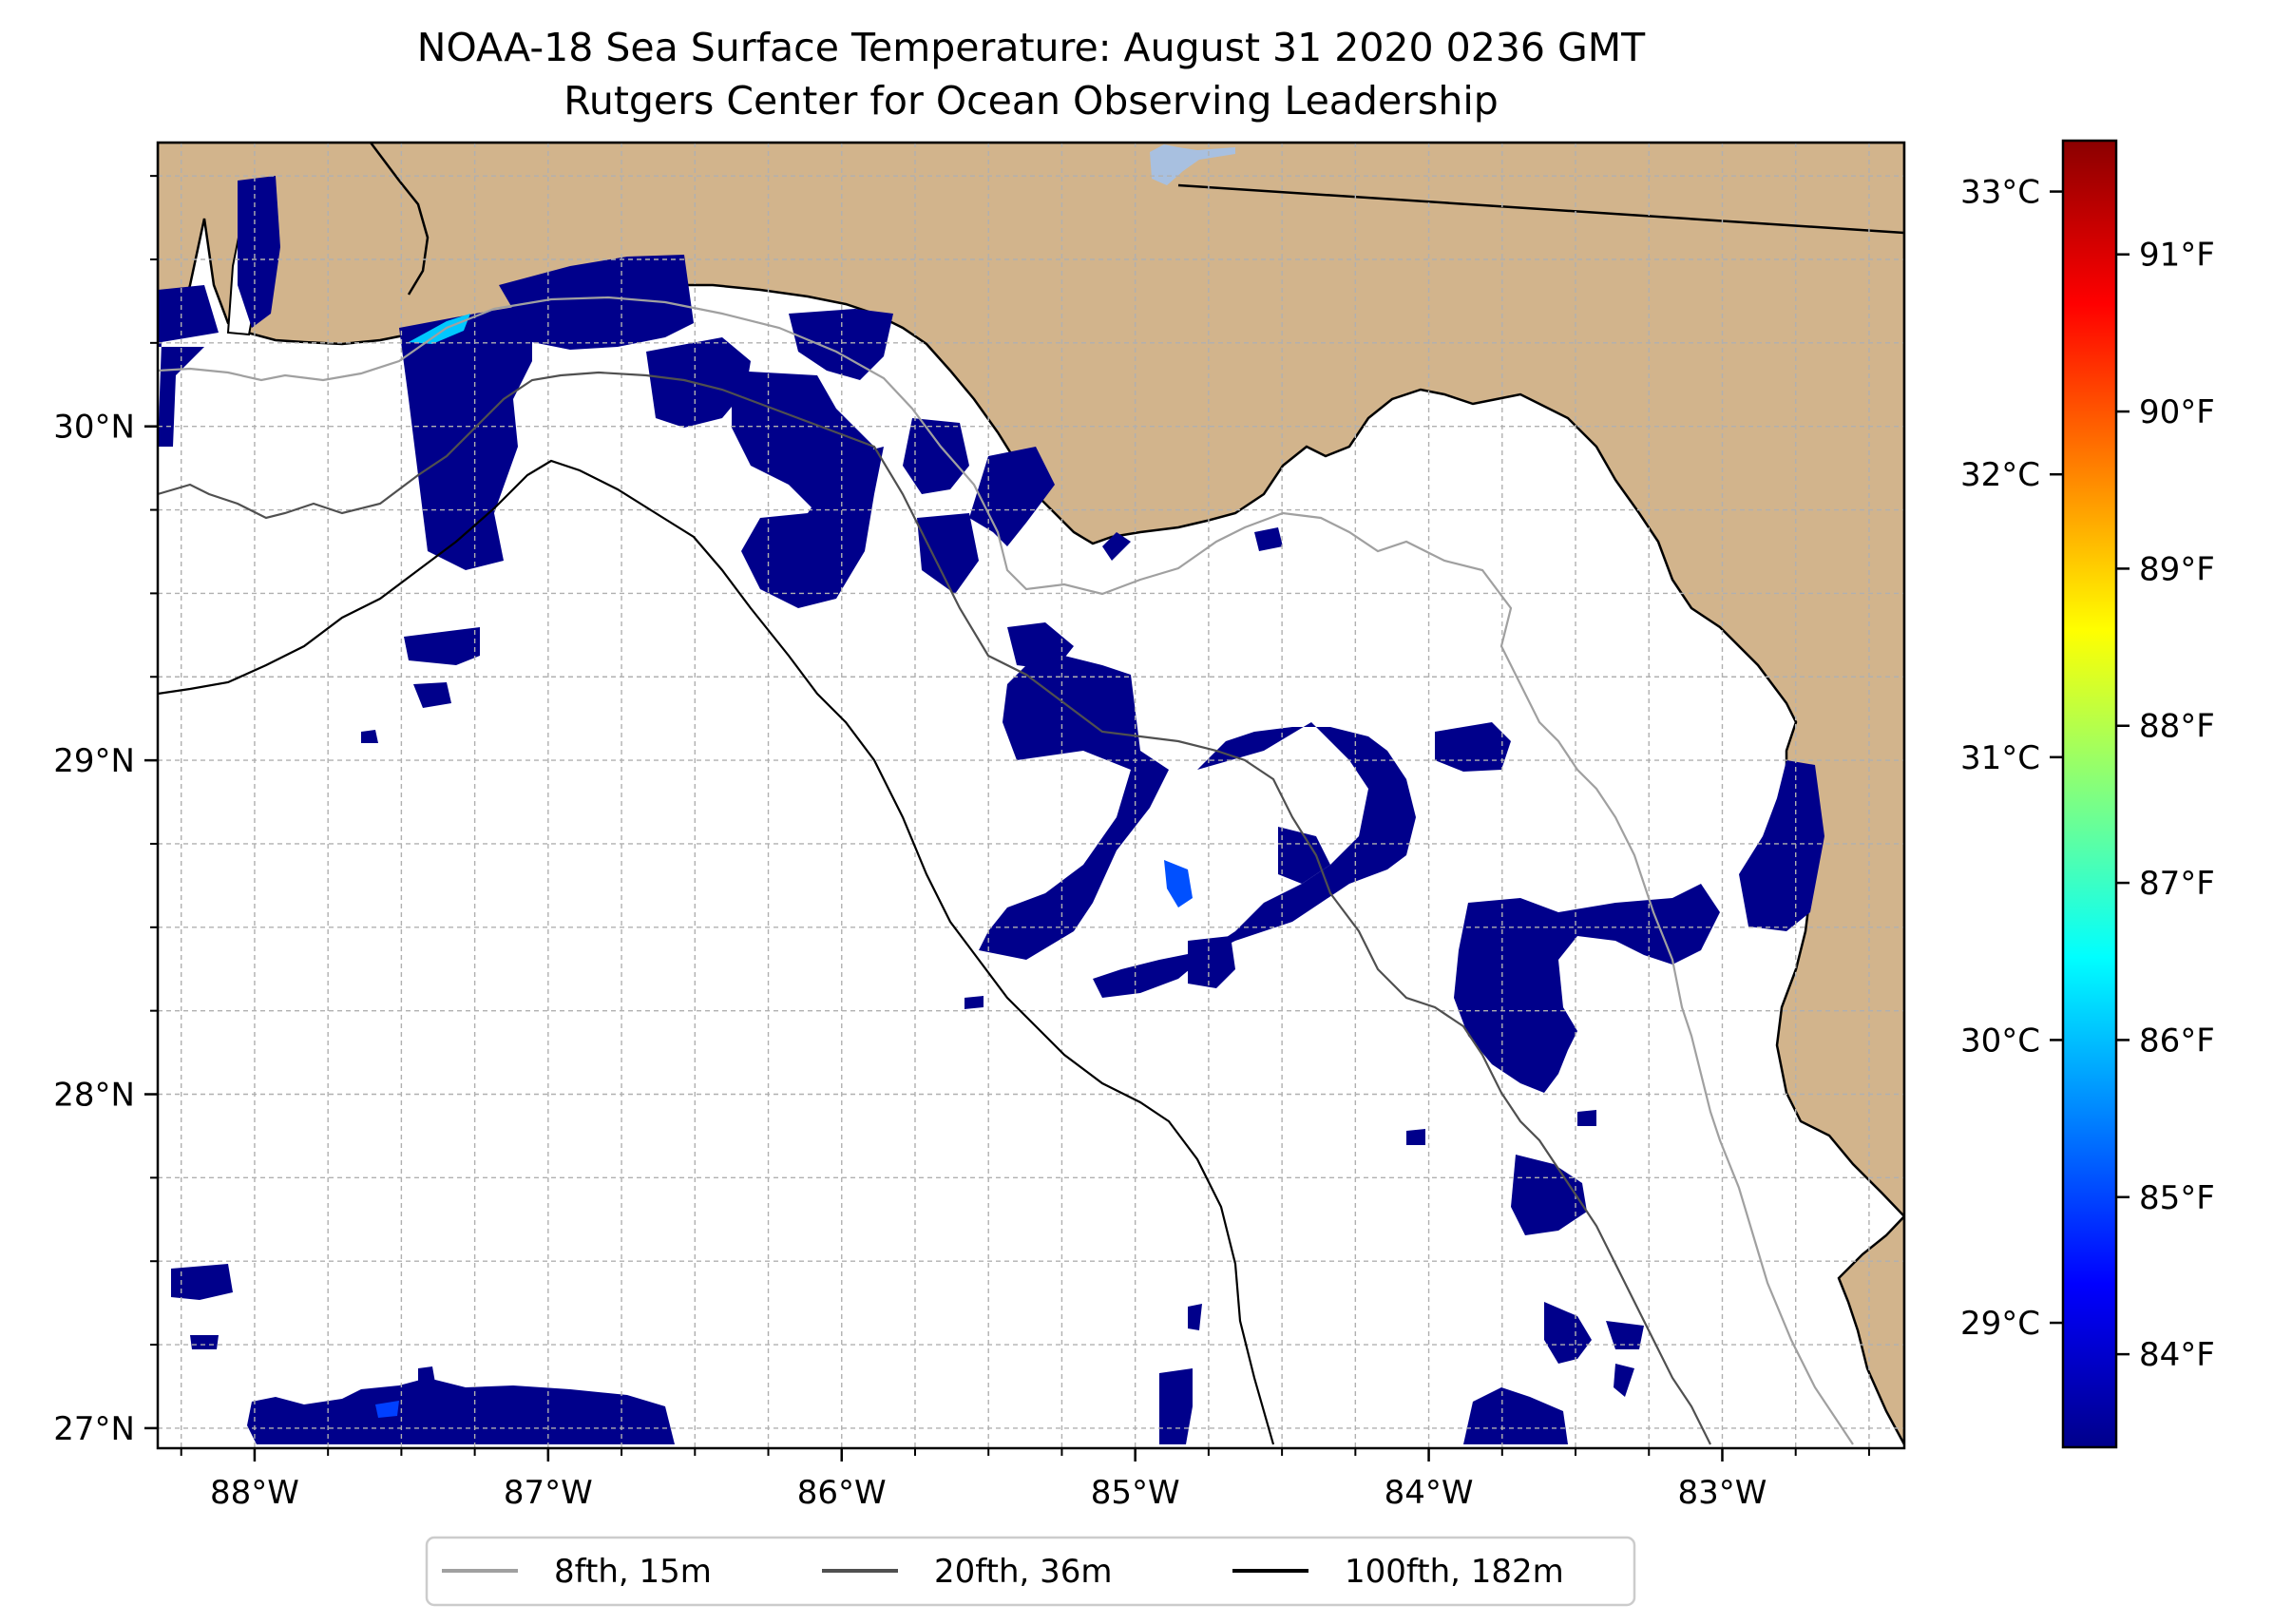  I want to click on lake, so click(1192, 164).